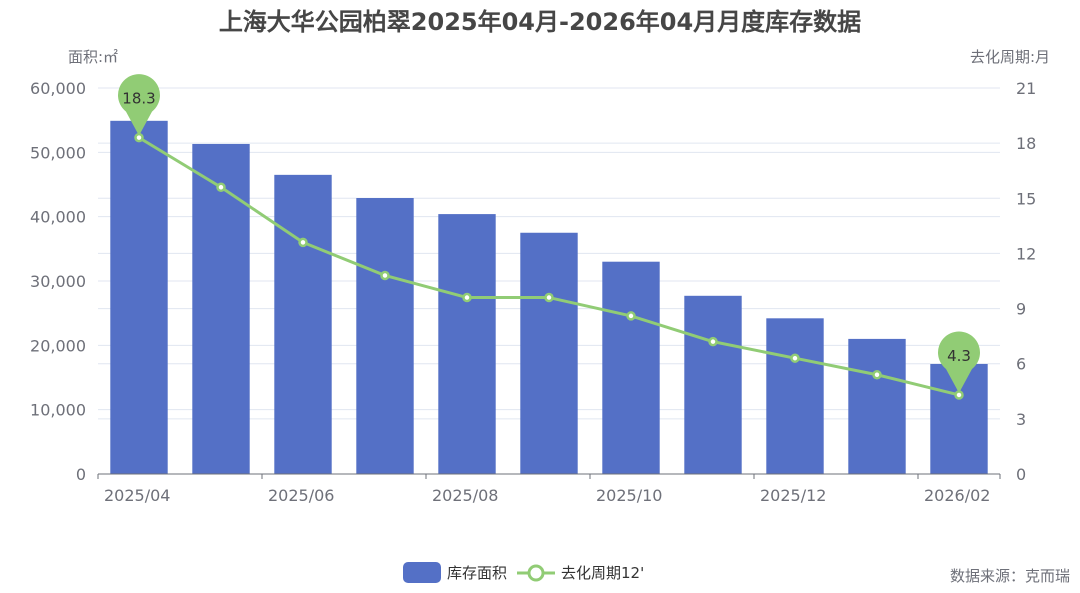  I want to click on left-tick-label: 60,000, so click(58, 88).